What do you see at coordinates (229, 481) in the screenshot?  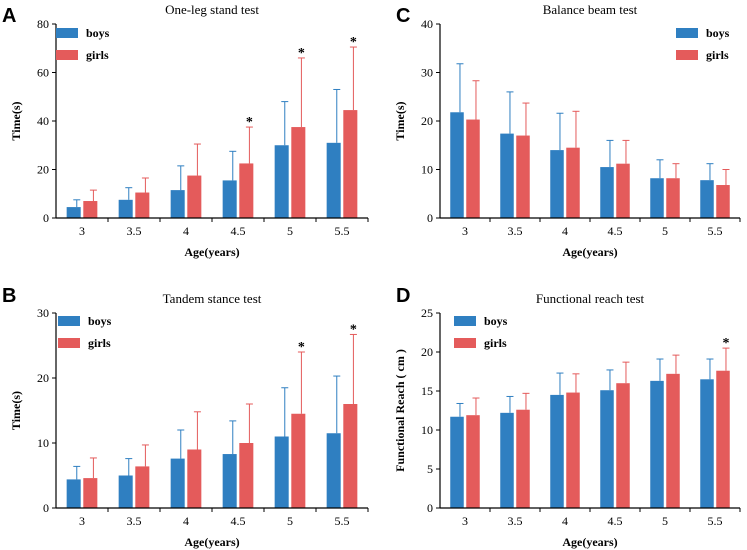 I see `bar-boys-4.5` at bounding box center [229, 481].